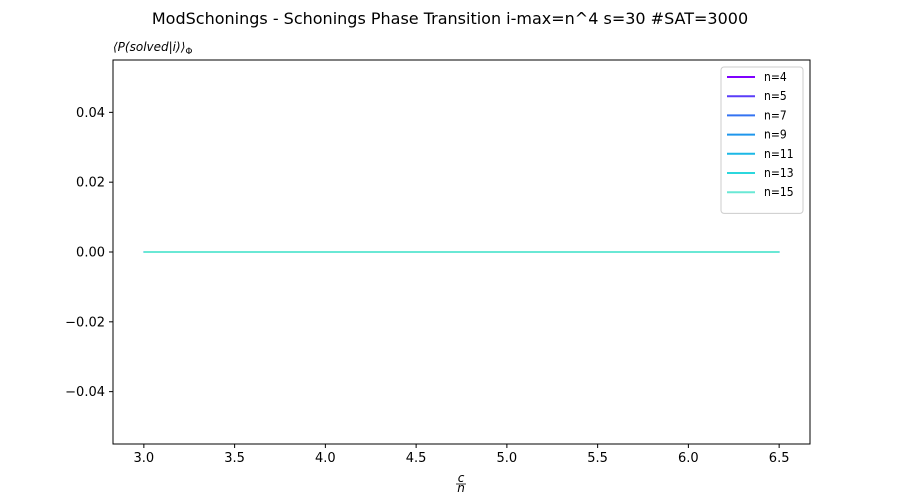 Image resolution: width=900 pixels, height=500 pixels. What do you see at coordinates (779, 458) in the screenshot?
I see `x-tick-label: 6.5` at bounding box center [779, 458].